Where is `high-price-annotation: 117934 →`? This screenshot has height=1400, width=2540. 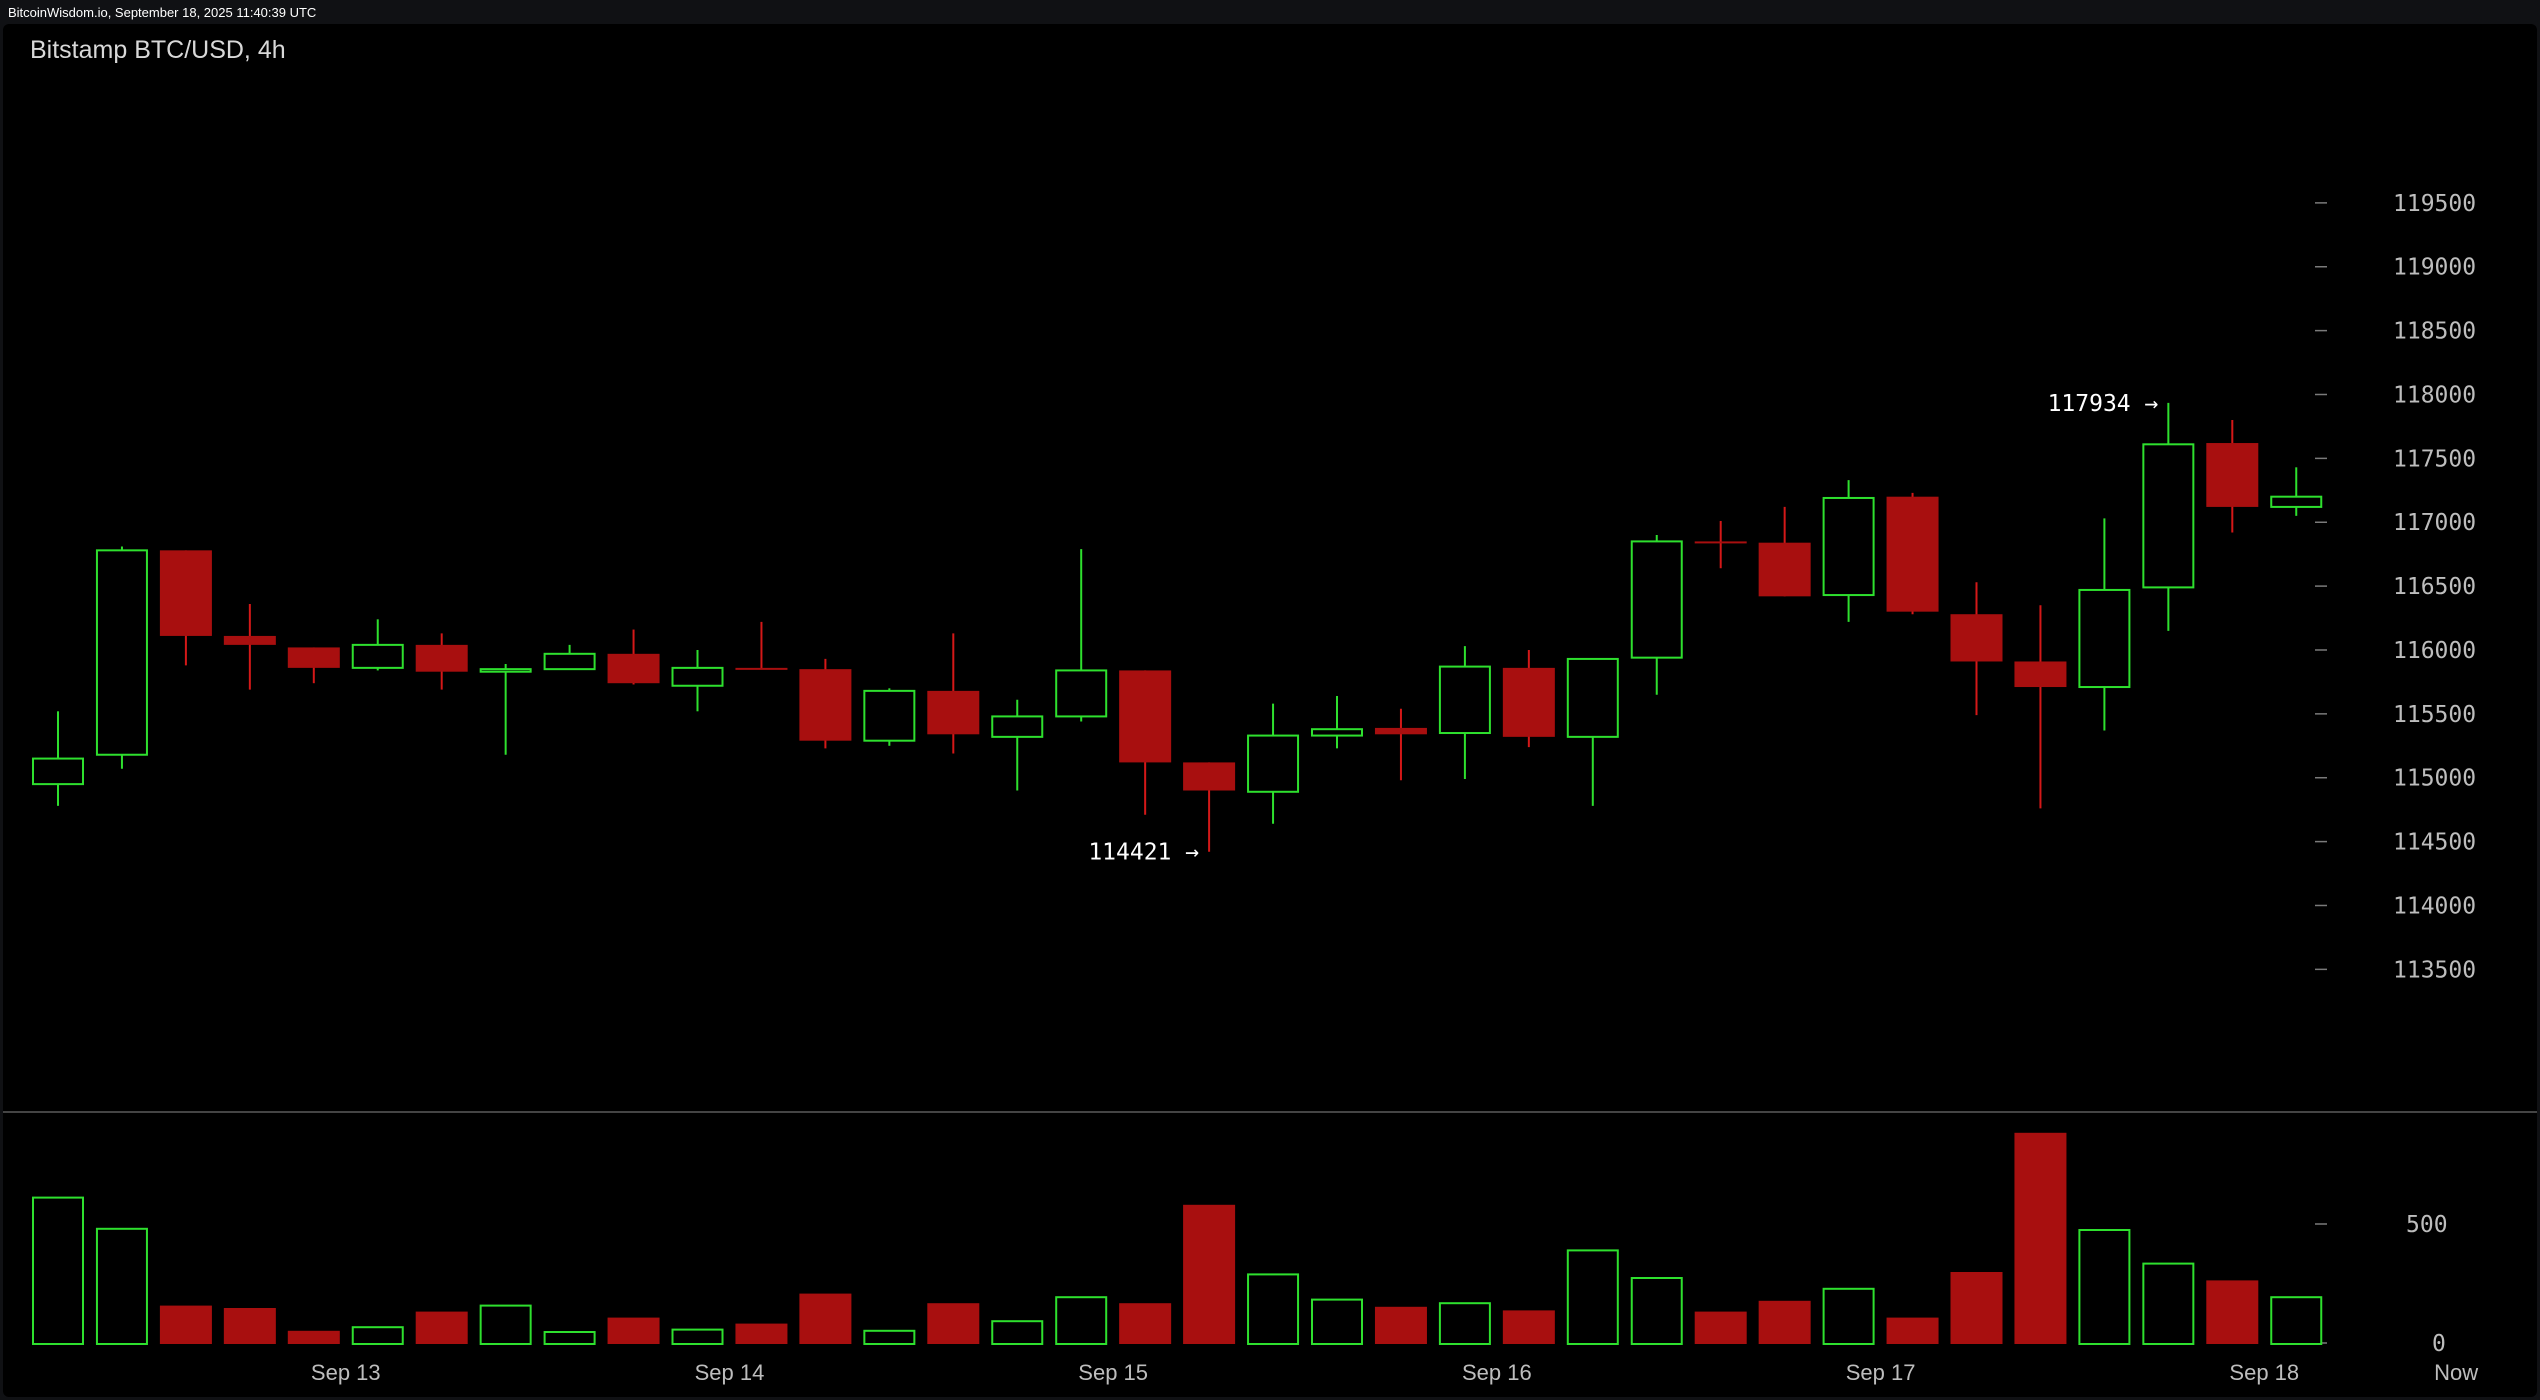
high-price-annotation: 117934 → is located at coordinates (2103, 404).